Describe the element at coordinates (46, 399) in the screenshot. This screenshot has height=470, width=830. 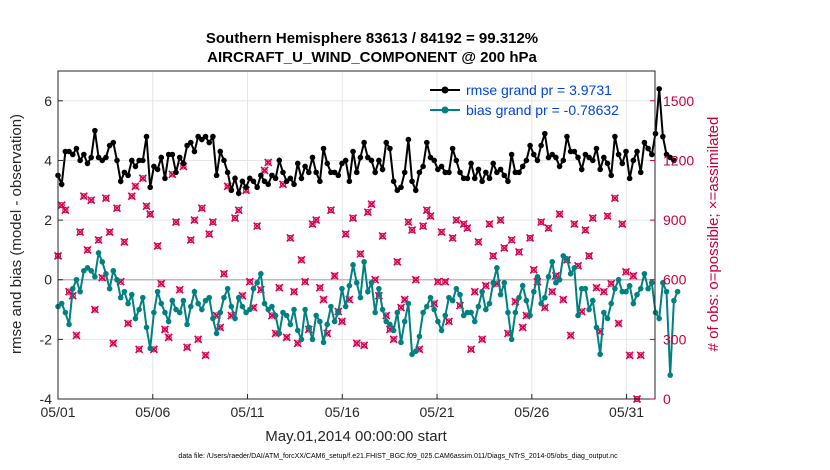
I see `y-tick-label-0: -4` at that location.